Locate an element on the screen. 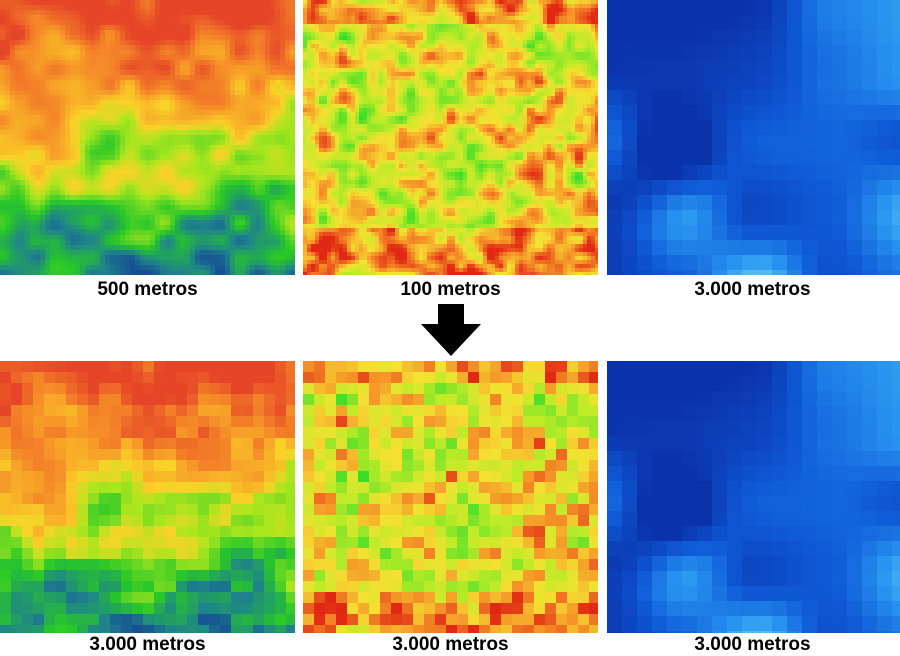 Image resolution: width=900 pixels, height=656 pixels. caption-blue-bottom: 3.000 metros is located at coordinates (752, 644).